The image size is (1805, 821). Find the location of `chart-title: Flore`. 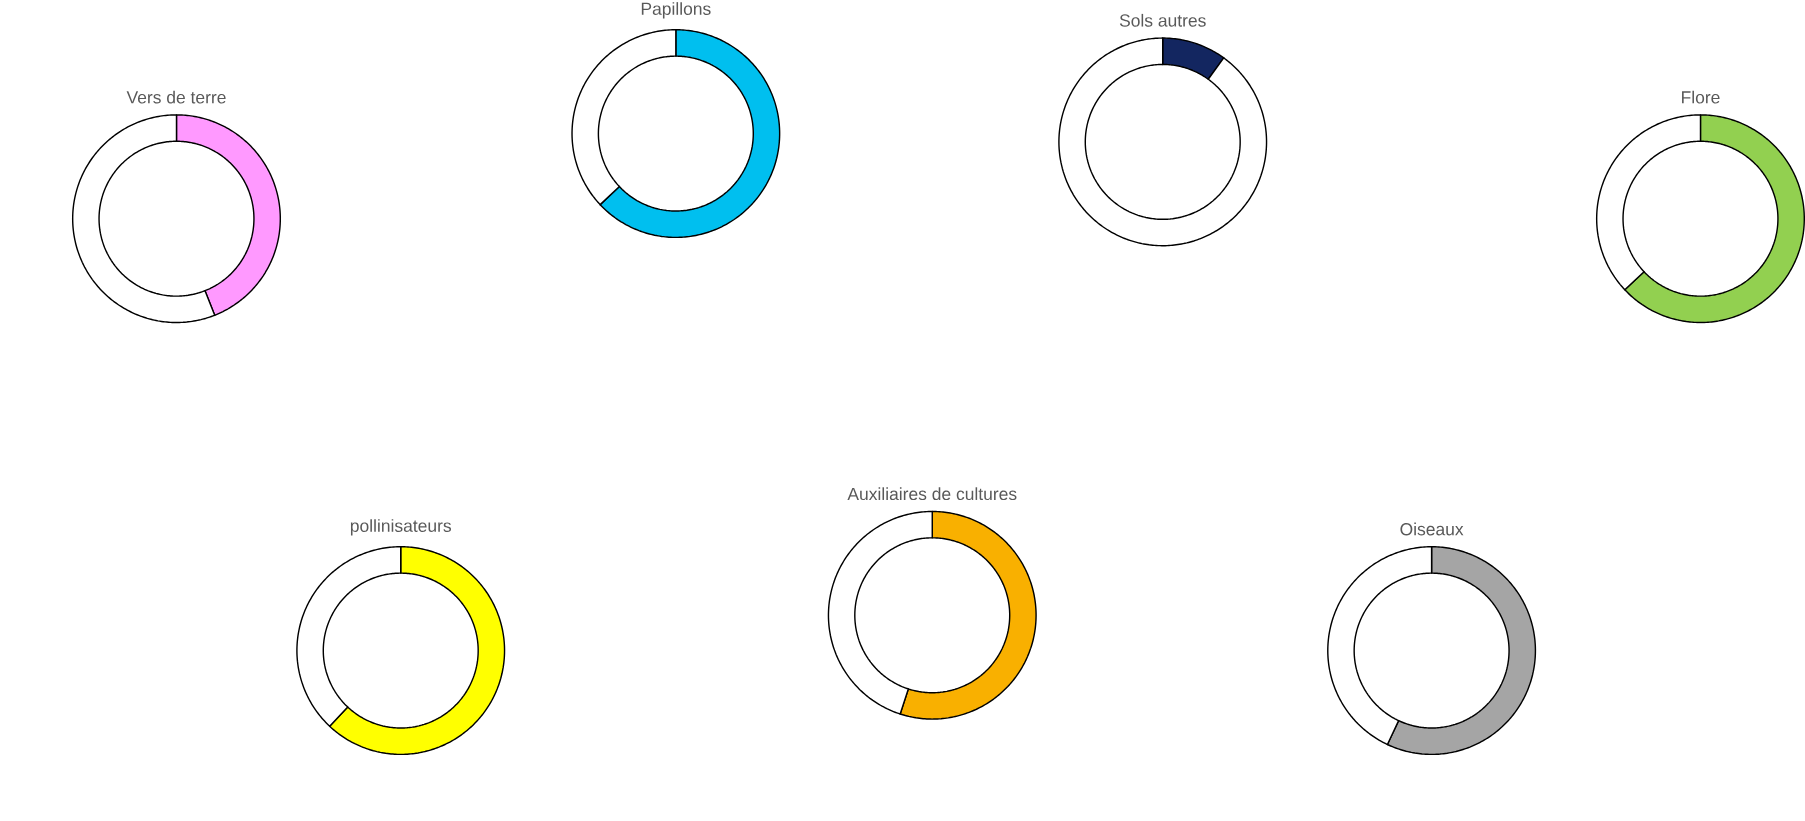

chart-title: Flore is located at coordinates (1701, 97).